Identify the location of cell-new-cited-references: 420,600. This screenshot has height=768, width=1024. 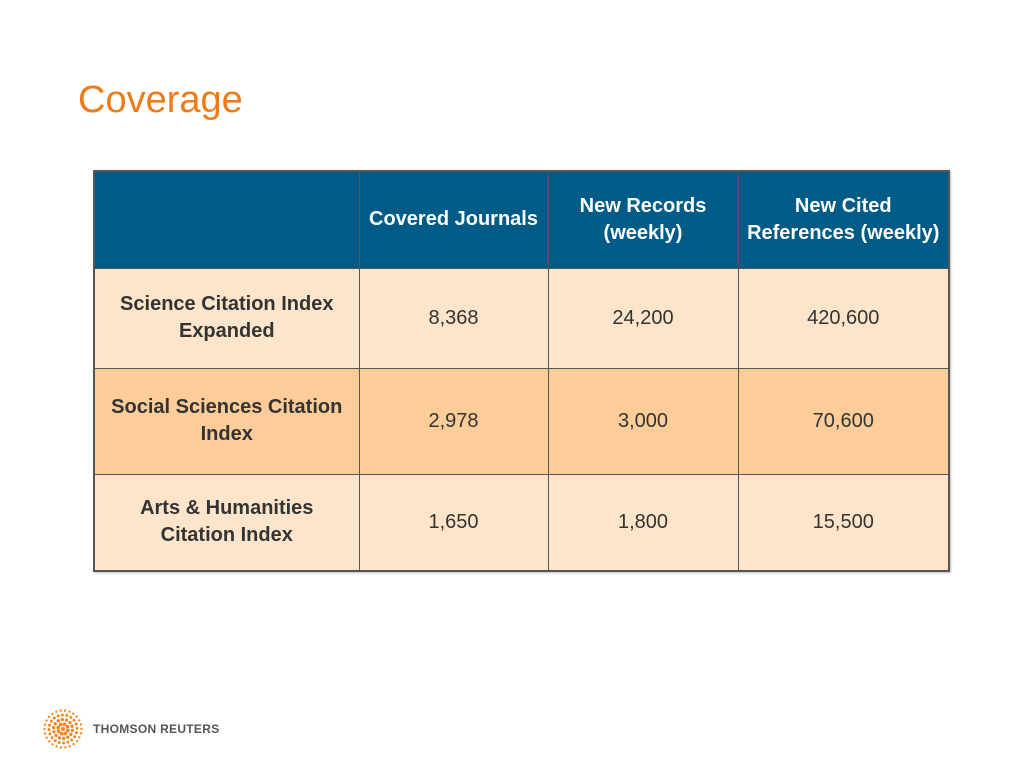
(843, 318).